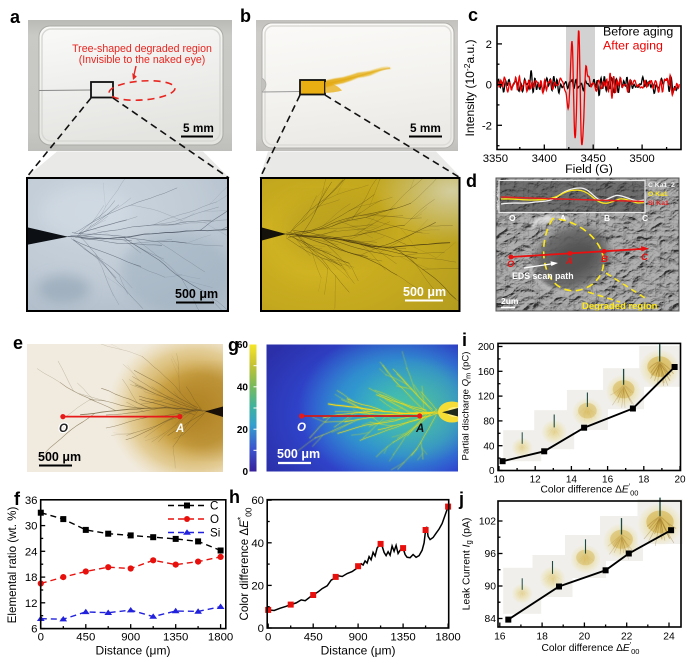  What do you see at coordinates (245, 563) in the screenshot?
I see `svg-text: Color difference ΔE*00` at bounding box center [245, 563].